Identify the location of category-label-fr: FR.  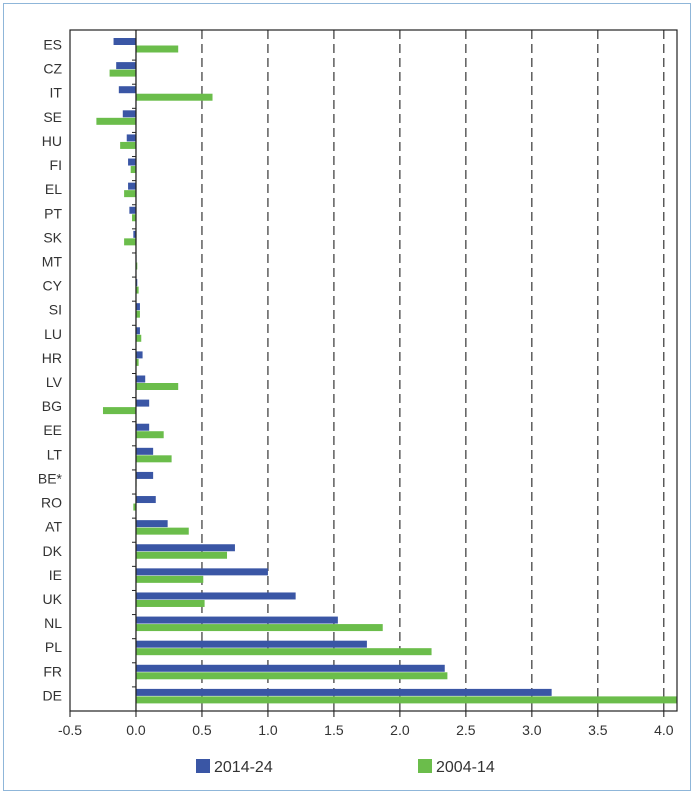
(52, 671).